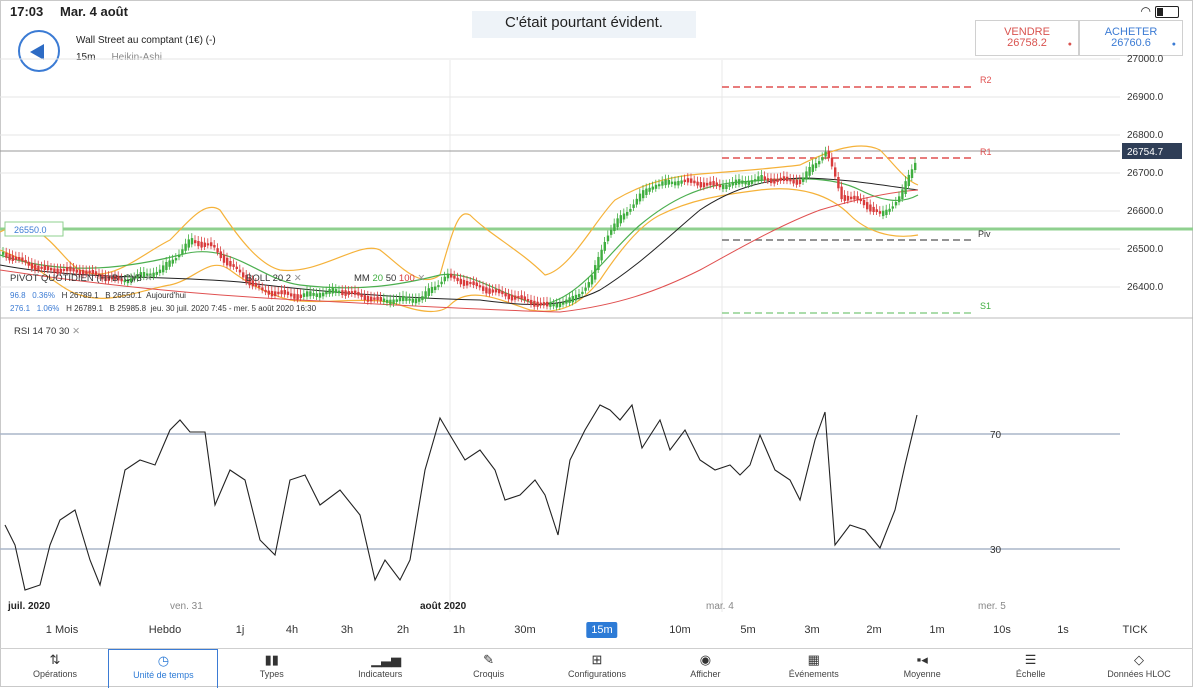 Image resolution: width=1193 pixels, height=688 pixels. What do you see at coordinates (1002, 630) in the screenshot?
I see `timeframe-10s: 10s` at bounding box center [1002, 630].